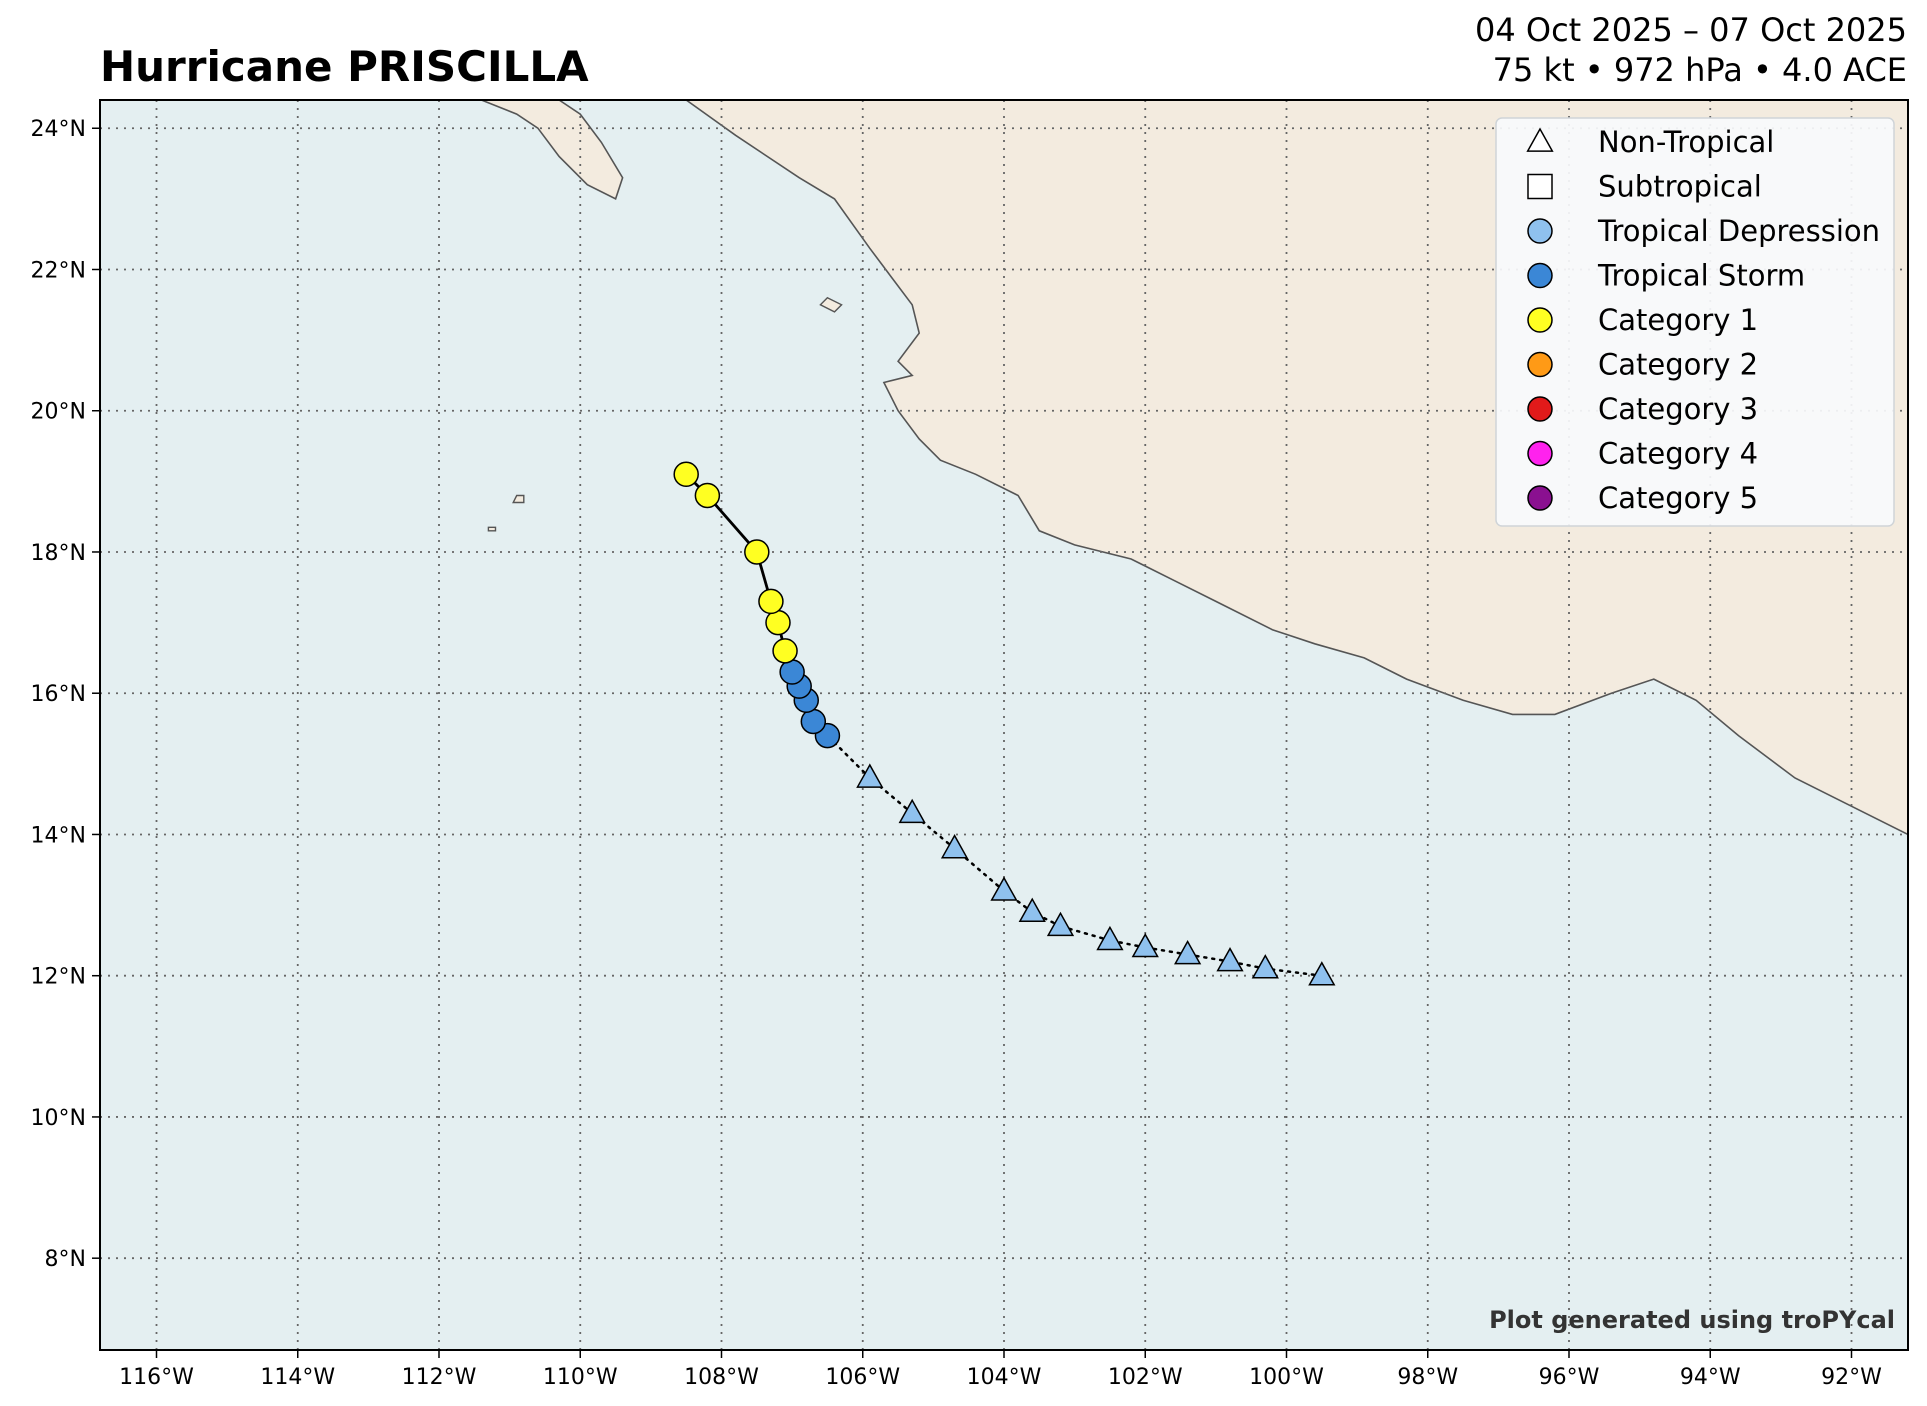 Image resolution: width=1927 pixels, height=1406 pixels. I want to click on legend-label: Category 4, so click(1678, 454).